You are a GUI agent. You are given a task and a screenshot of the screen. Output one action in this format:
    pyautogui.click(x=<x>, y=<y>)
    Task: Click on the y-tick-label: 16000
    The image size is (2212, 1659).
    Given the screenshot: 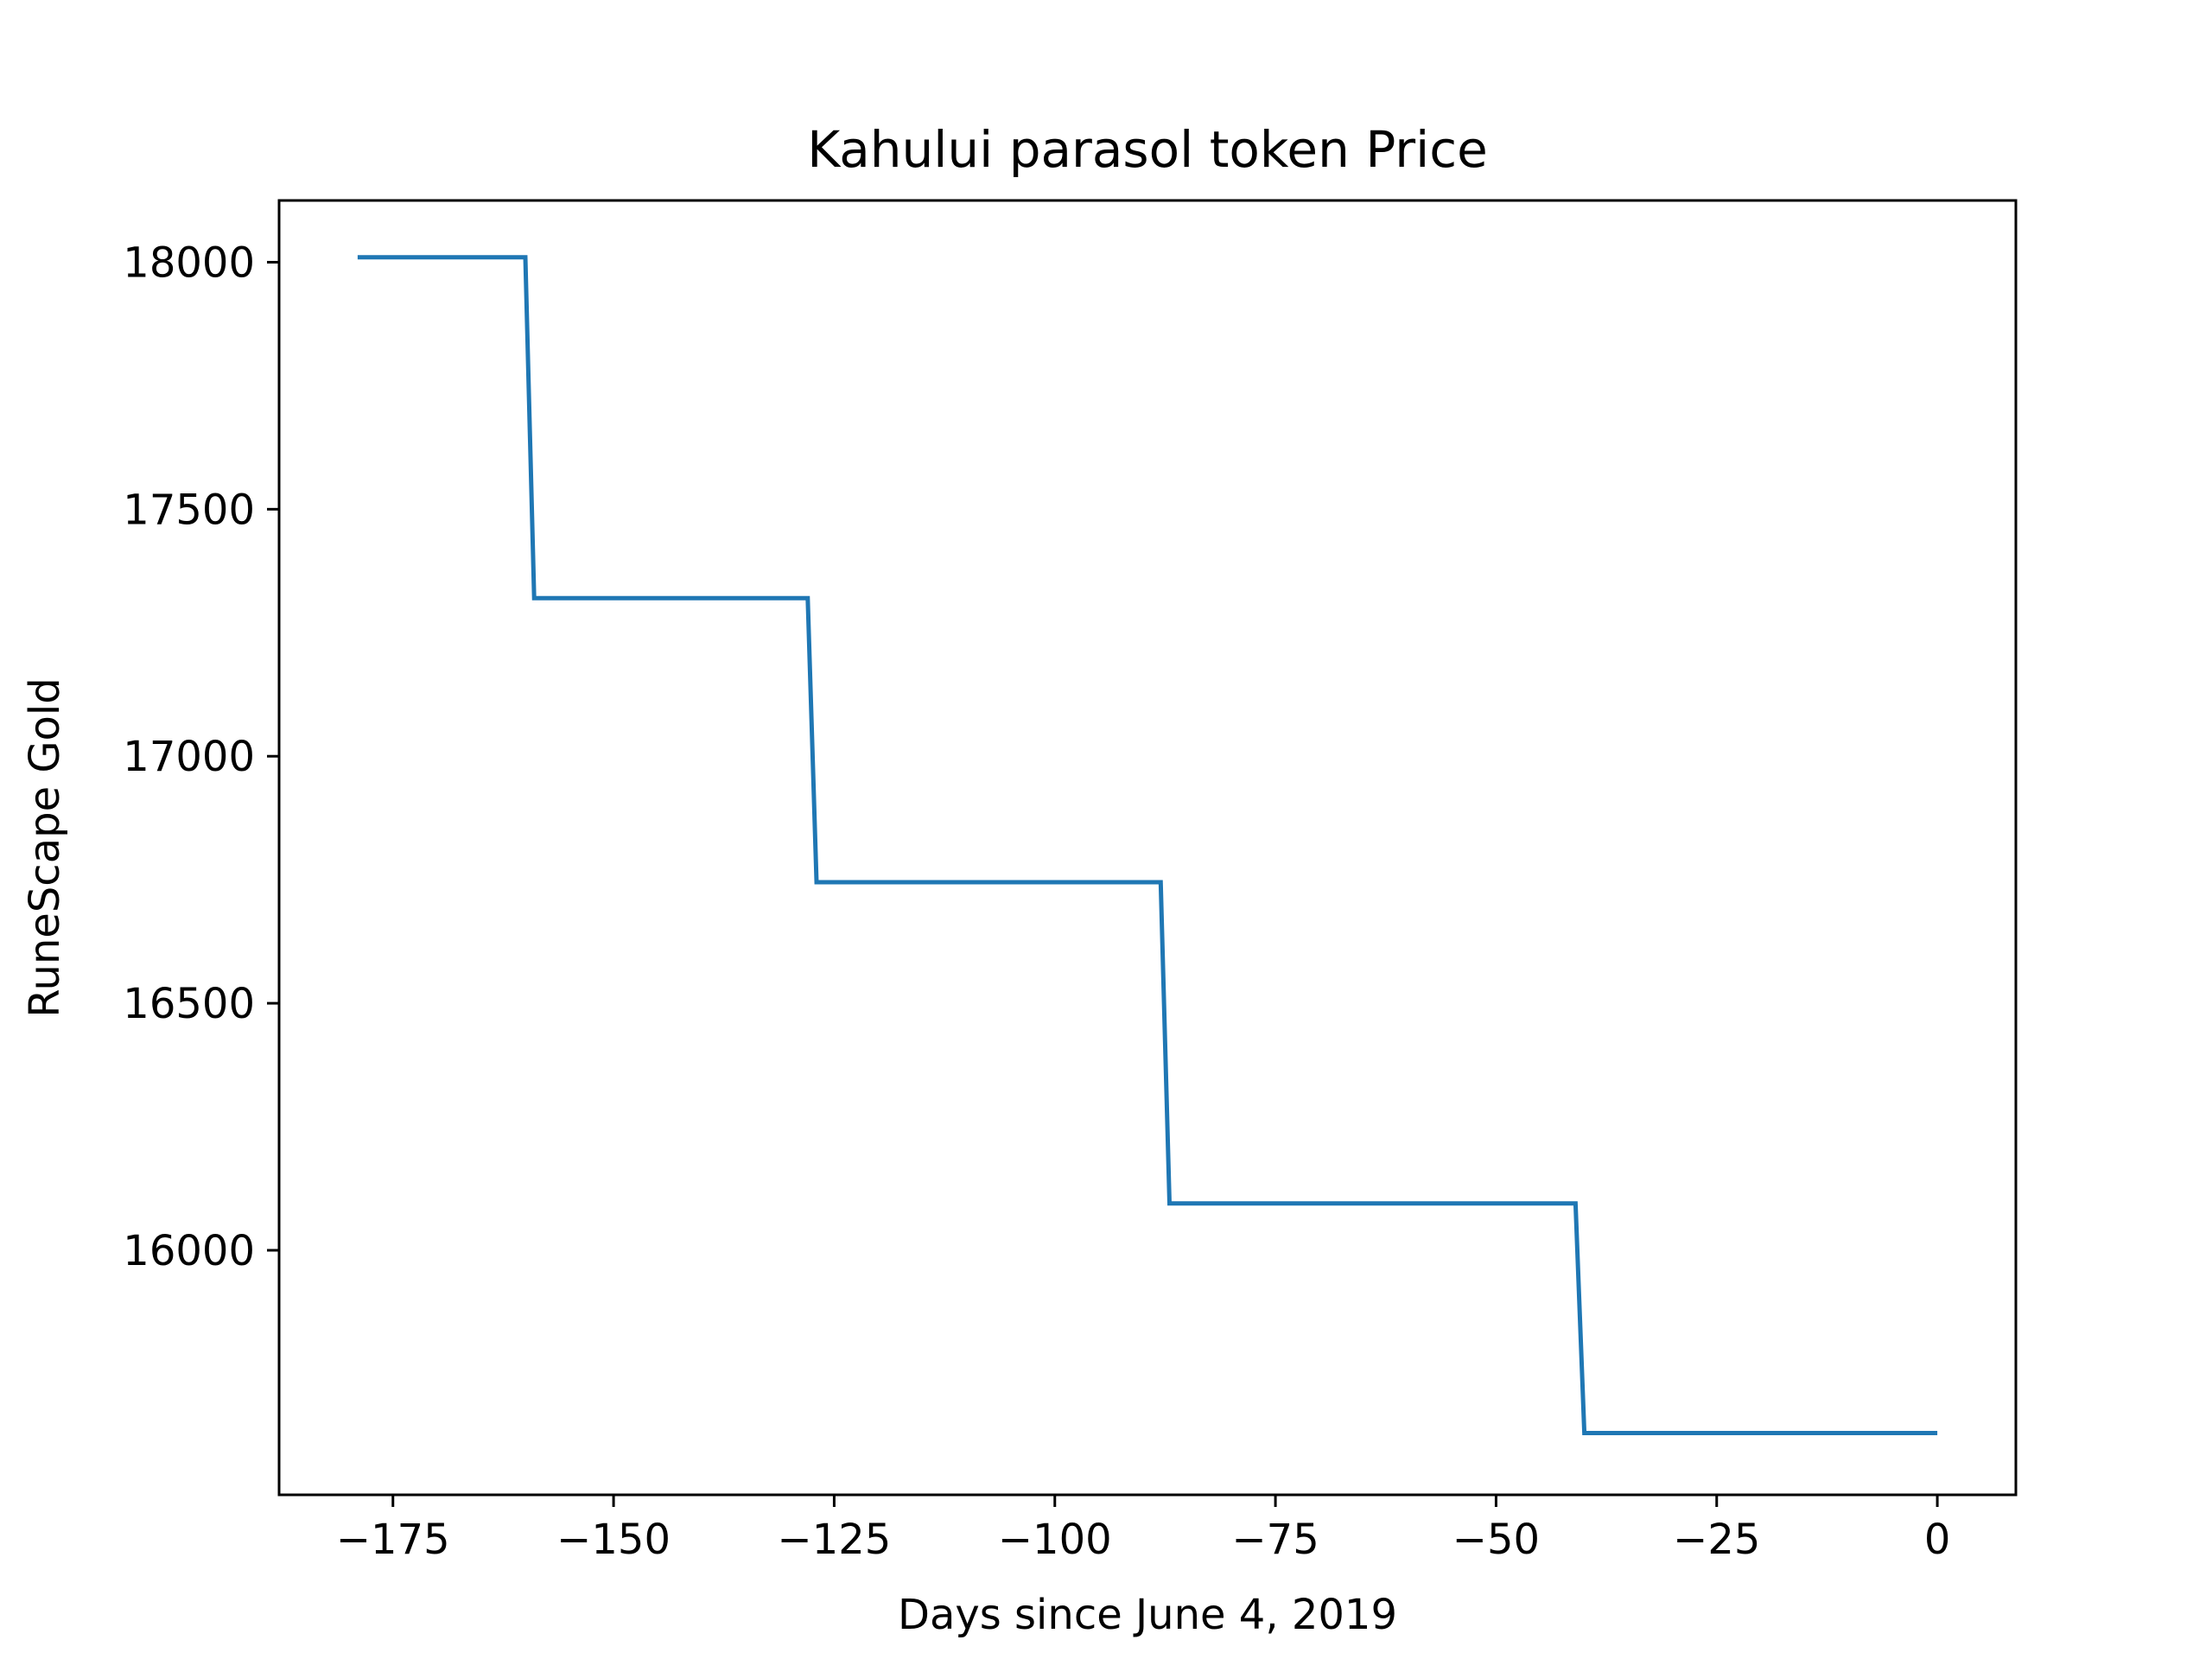 What is the action you would take?
    pyautogui.click(x=189, y=1251)
    